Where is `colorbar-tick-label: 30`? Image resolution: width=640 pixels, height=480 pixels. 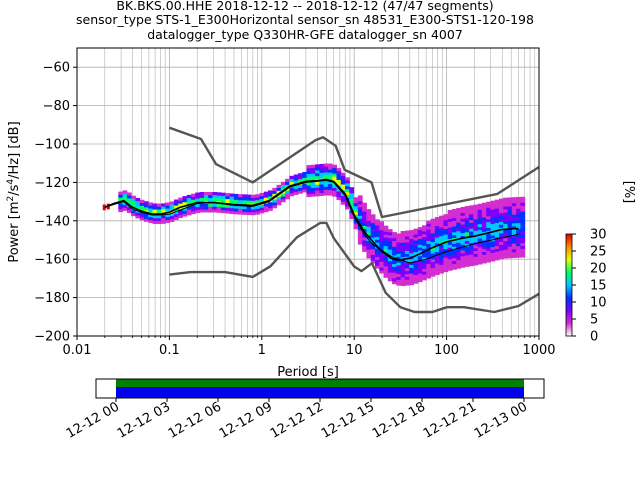
colorbar-tick-label: 30 is located at coordinates (598, 235).